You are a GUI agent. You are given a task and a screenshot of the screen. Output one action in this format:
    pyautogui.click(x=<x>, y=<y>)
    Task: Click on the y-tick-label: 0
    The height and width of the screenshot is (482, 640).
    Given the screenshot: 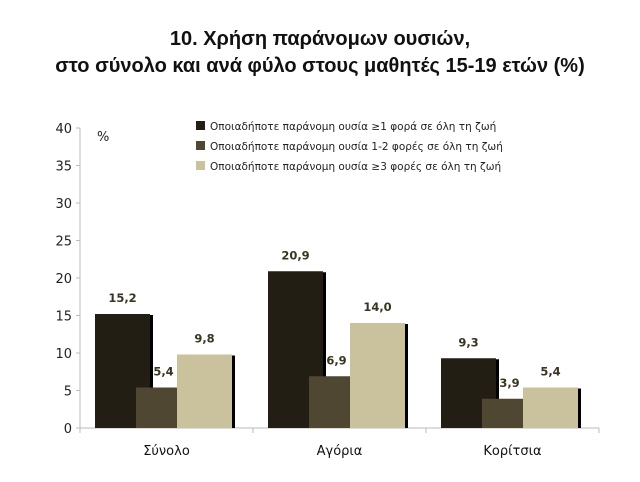 What is the action you would take?
    pyautogui.click(x=68, y=429)
    